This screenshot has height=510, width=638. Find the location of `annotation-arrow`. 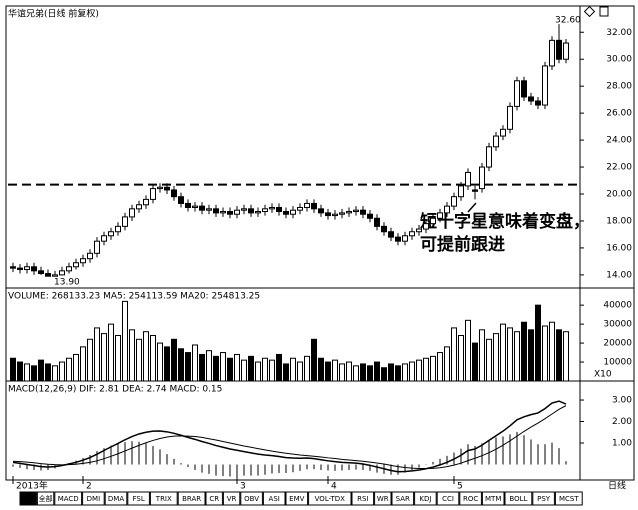

annotation-arrow is located at coordinates (472, 207).